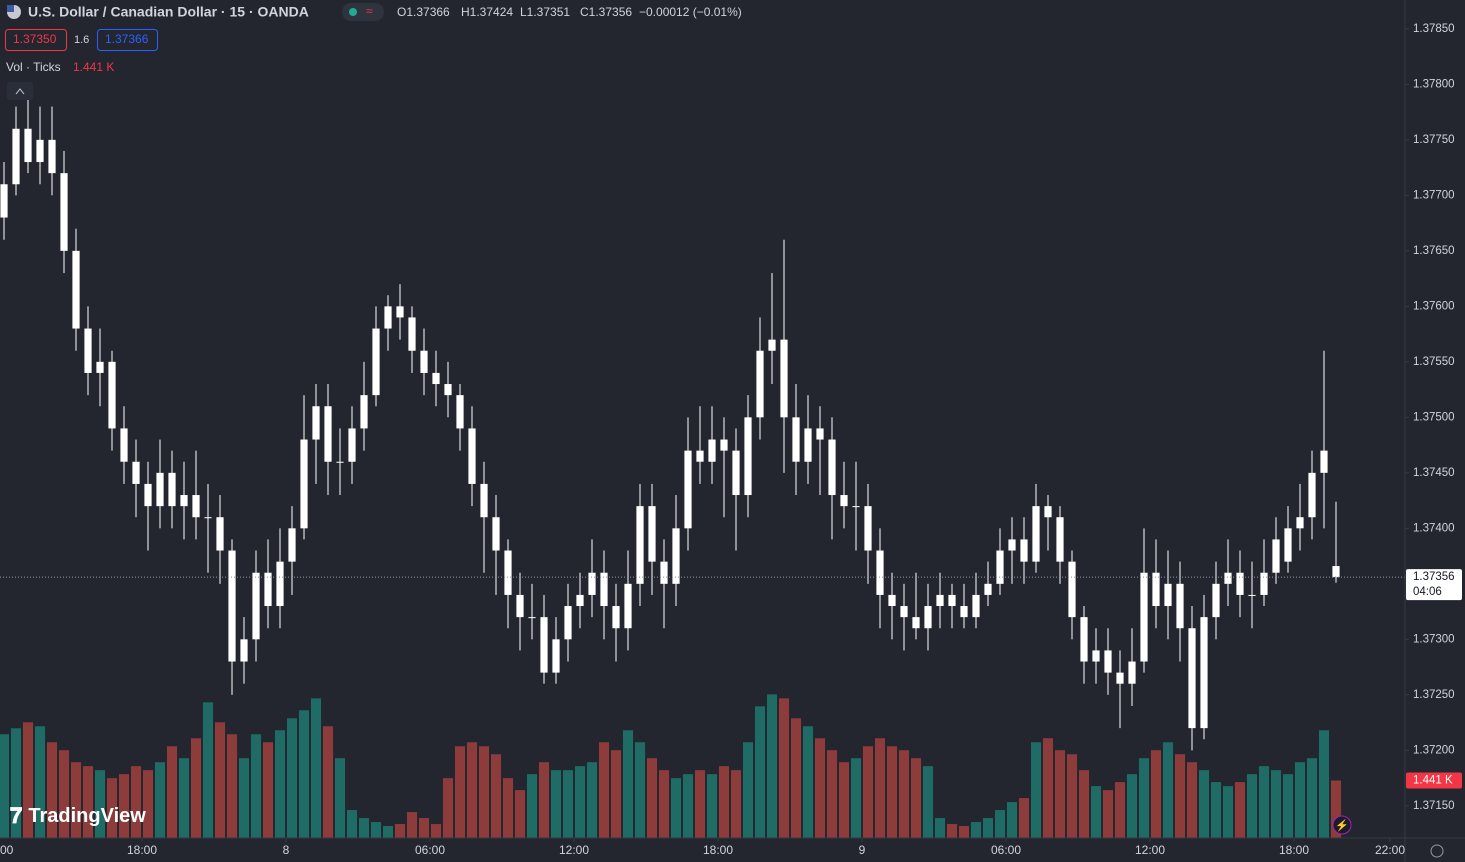 This screenshot has height=862, width=1465. I want to click on x-tick-label: 18:00, so click(718, 850).